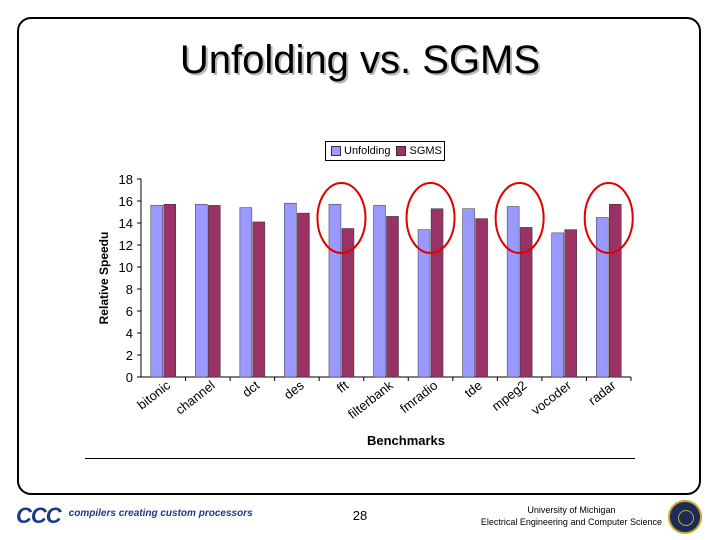 This screenshot has width=720, height=540. I want to click on legend-item-unfolding: Unfolding, so click(360, 151).